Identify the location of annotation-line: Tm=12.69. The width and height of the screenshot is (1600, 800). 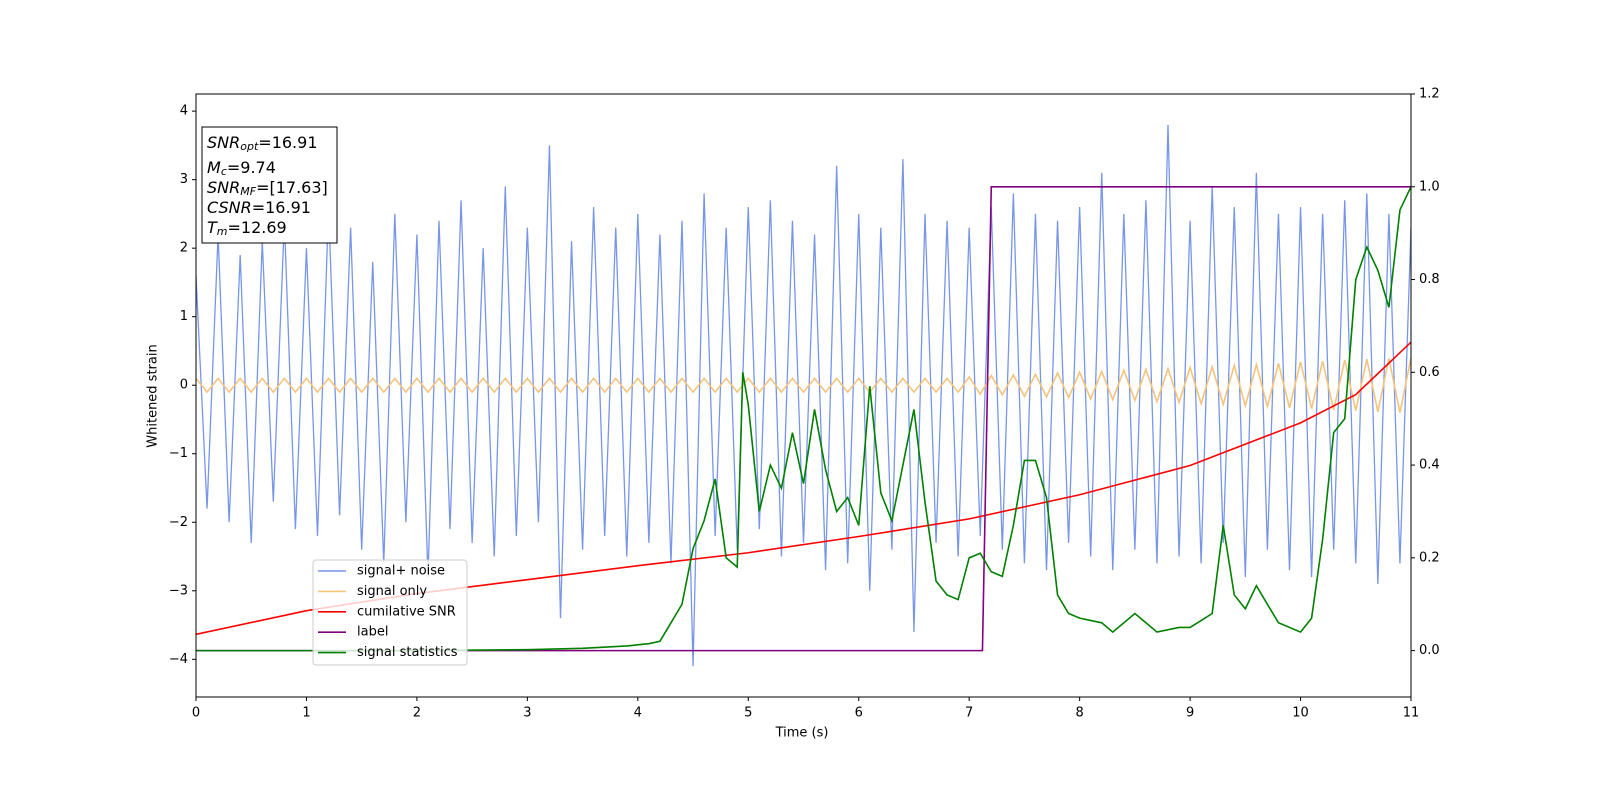
(247, 228).